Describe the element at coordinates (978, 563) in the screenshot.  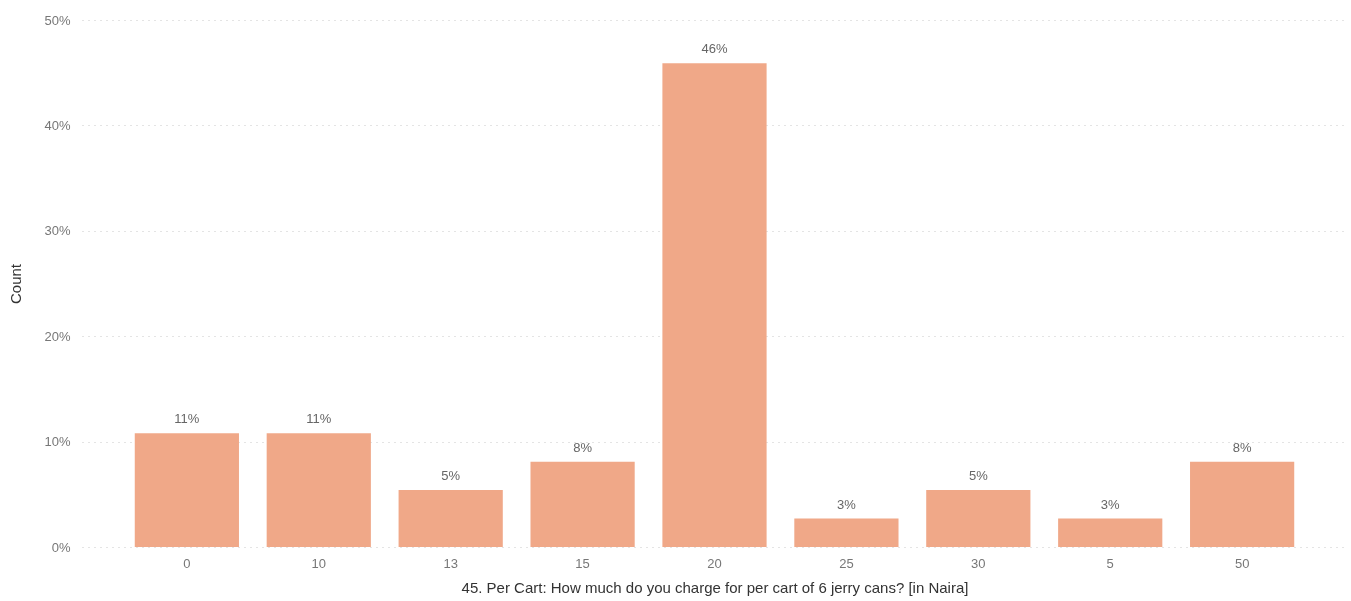
I see `x-tick-label: 30` at that location.